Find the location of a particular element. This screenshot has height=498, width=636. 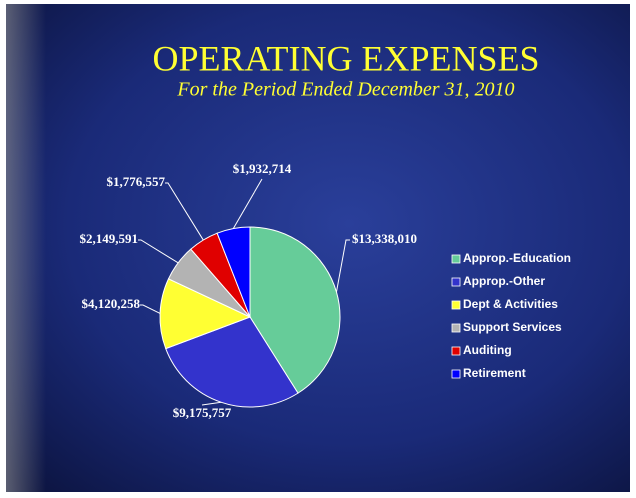

data-label: $9,175,757 is located at coordinates (202, 412).